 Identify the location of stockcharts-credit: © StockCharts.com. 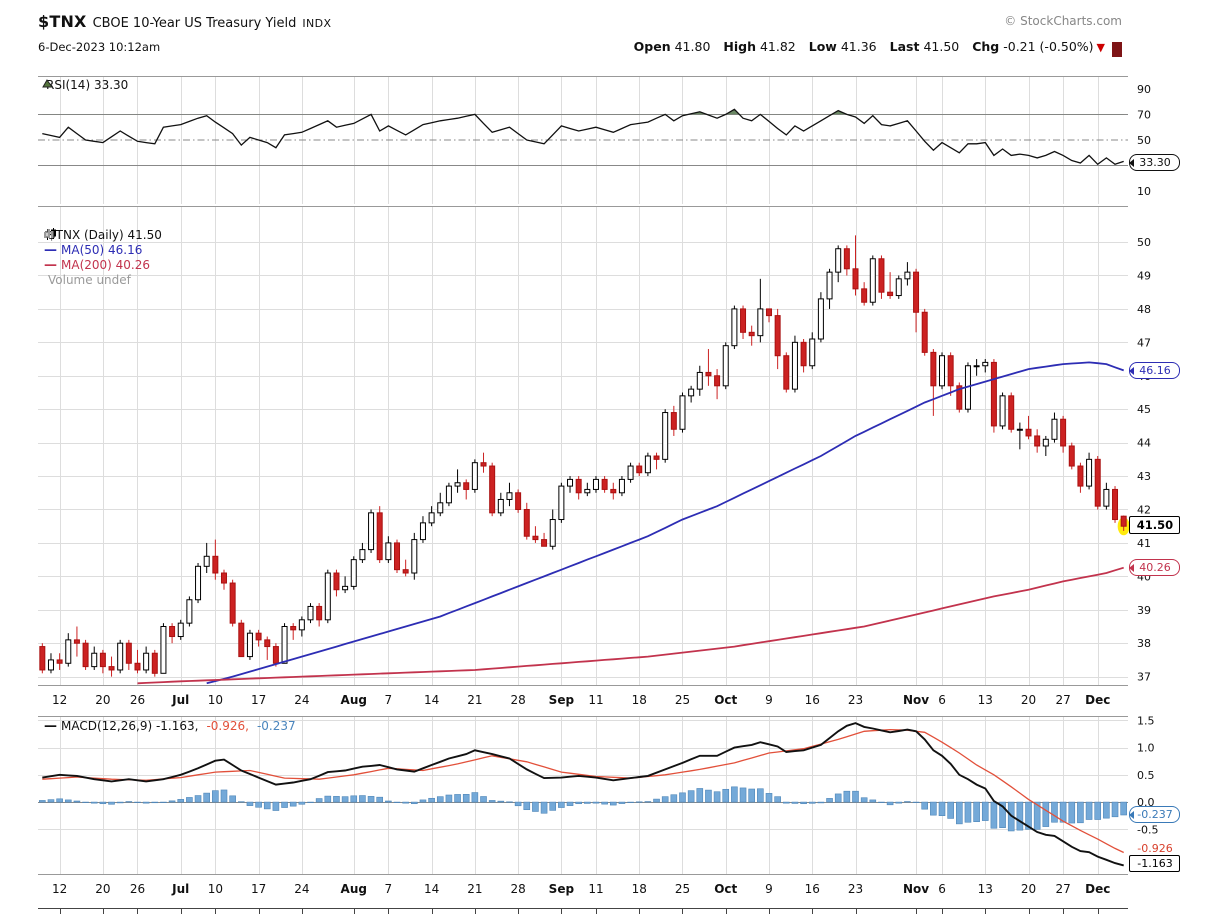
(1063, 21).